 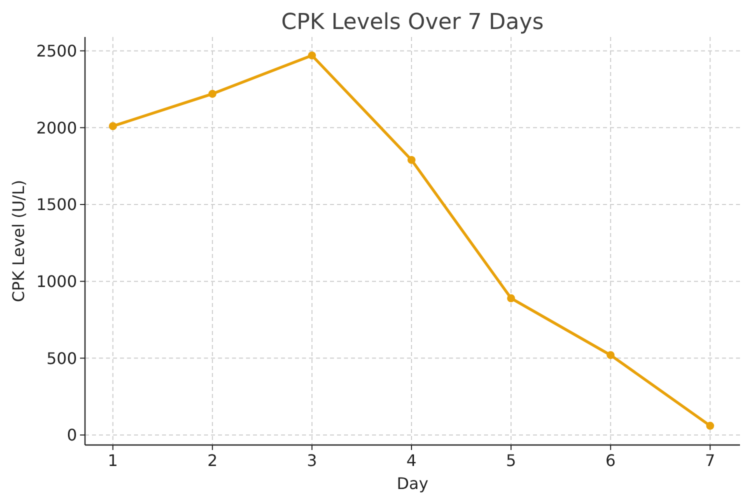 I want to click on y-tick-label: 2500, so click(x=56, y=50).